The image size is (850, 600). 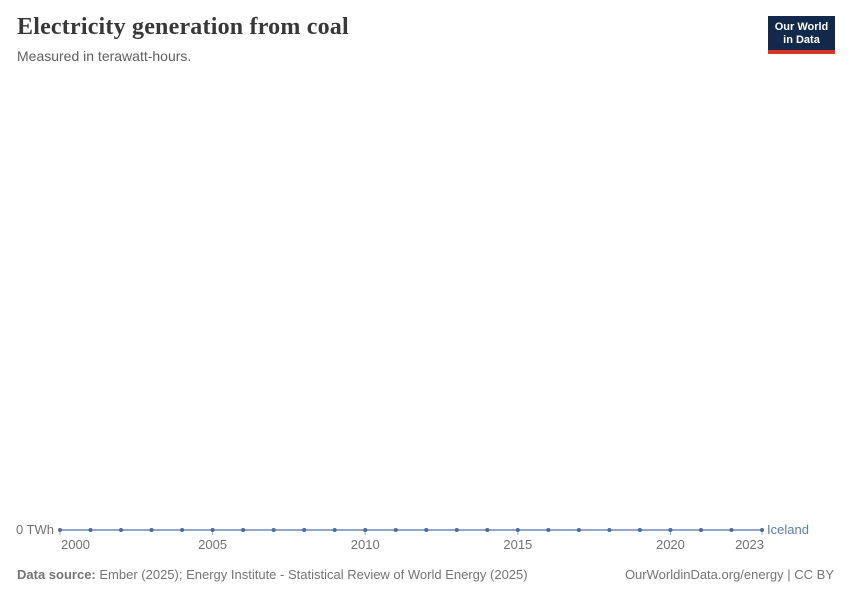 I want to click on x-axis-tick-label: 2023, so click(x=749, y=544).